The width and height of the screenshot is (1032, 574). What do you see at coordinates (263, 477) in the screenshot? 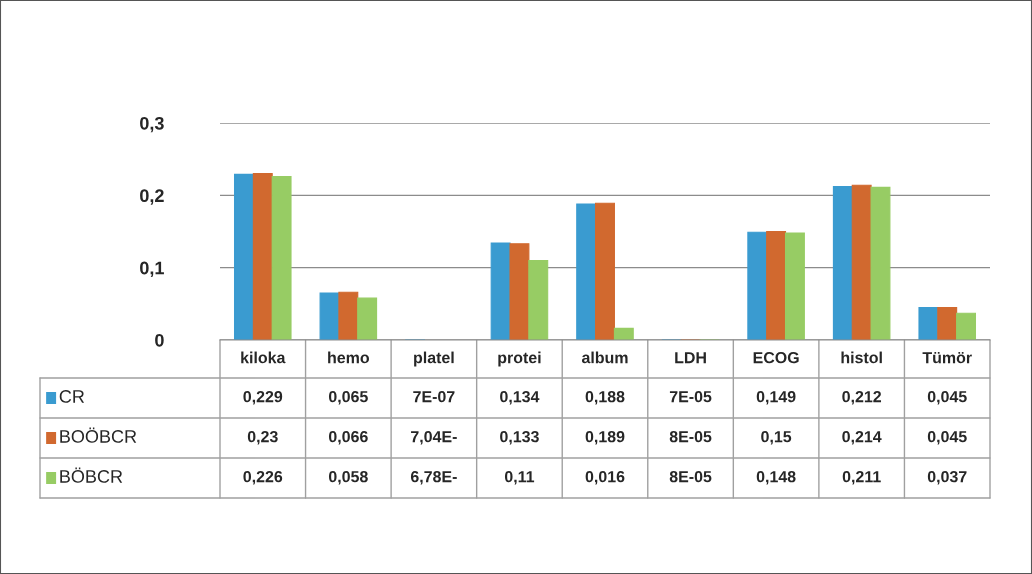
I see `data-label: 0,226` at bounding box center [263, 477].